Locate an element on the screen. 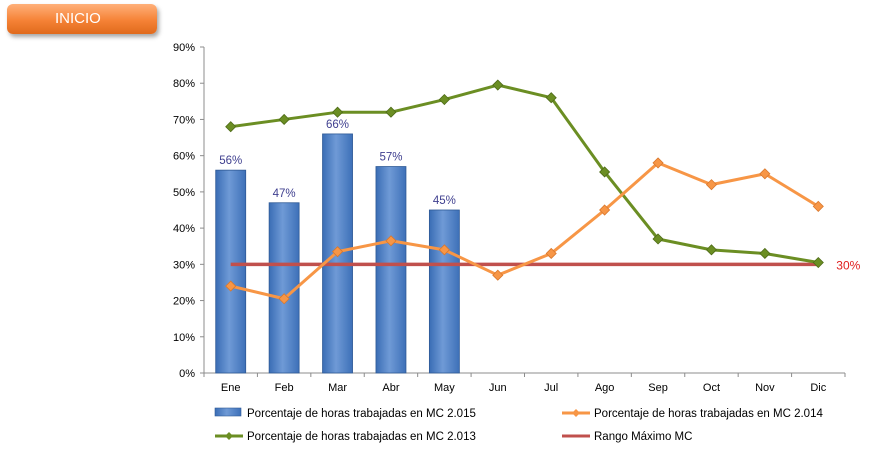 Image resolution: width=875 pixels, height=458 pixels. x-tick-label: Feb is located at coordinates (284, 388).